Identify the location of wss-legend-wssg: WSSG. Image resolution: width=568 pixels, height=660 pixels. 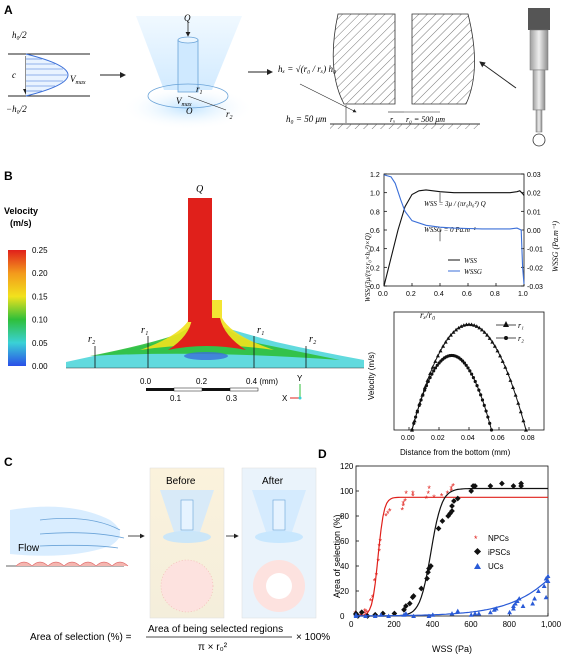
(473, 272).